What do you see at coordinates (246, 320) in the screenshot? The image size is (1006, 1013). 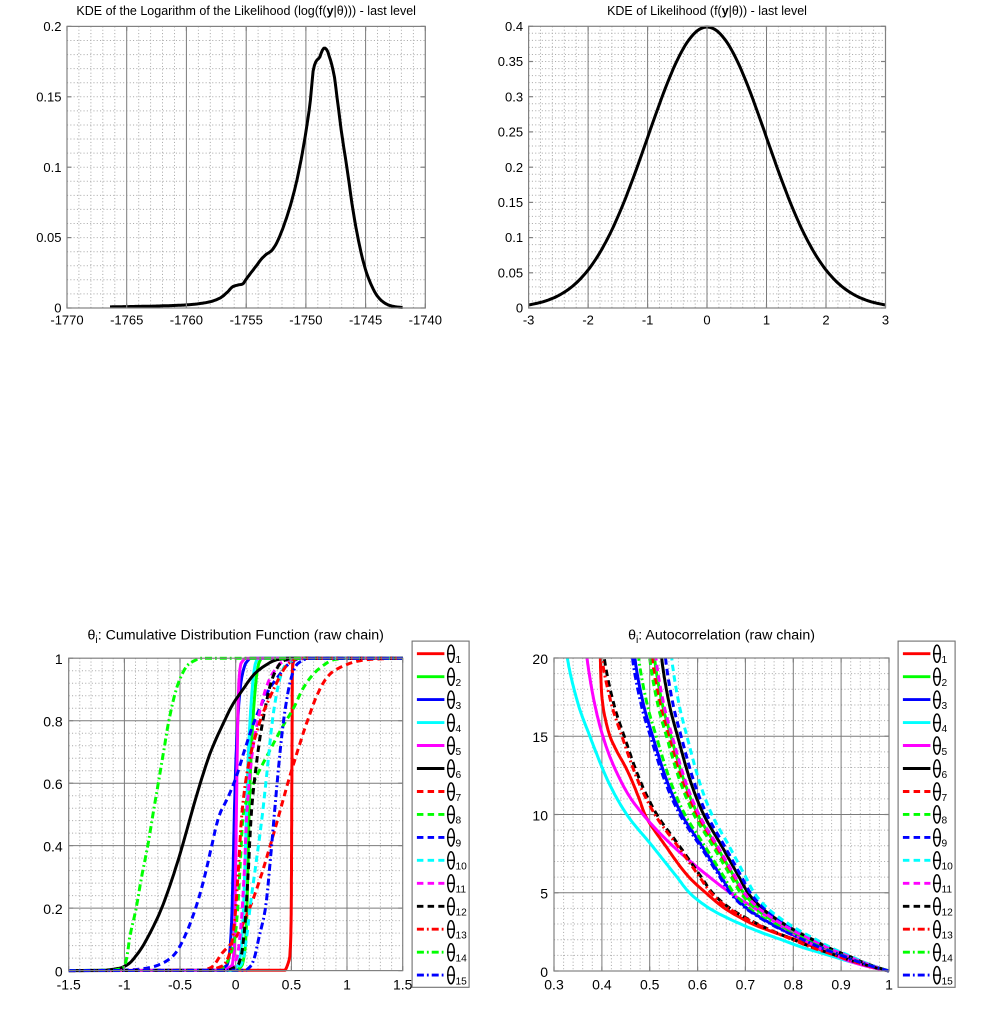 I see `svg-text: -1755` at bounding box center [246, 320].